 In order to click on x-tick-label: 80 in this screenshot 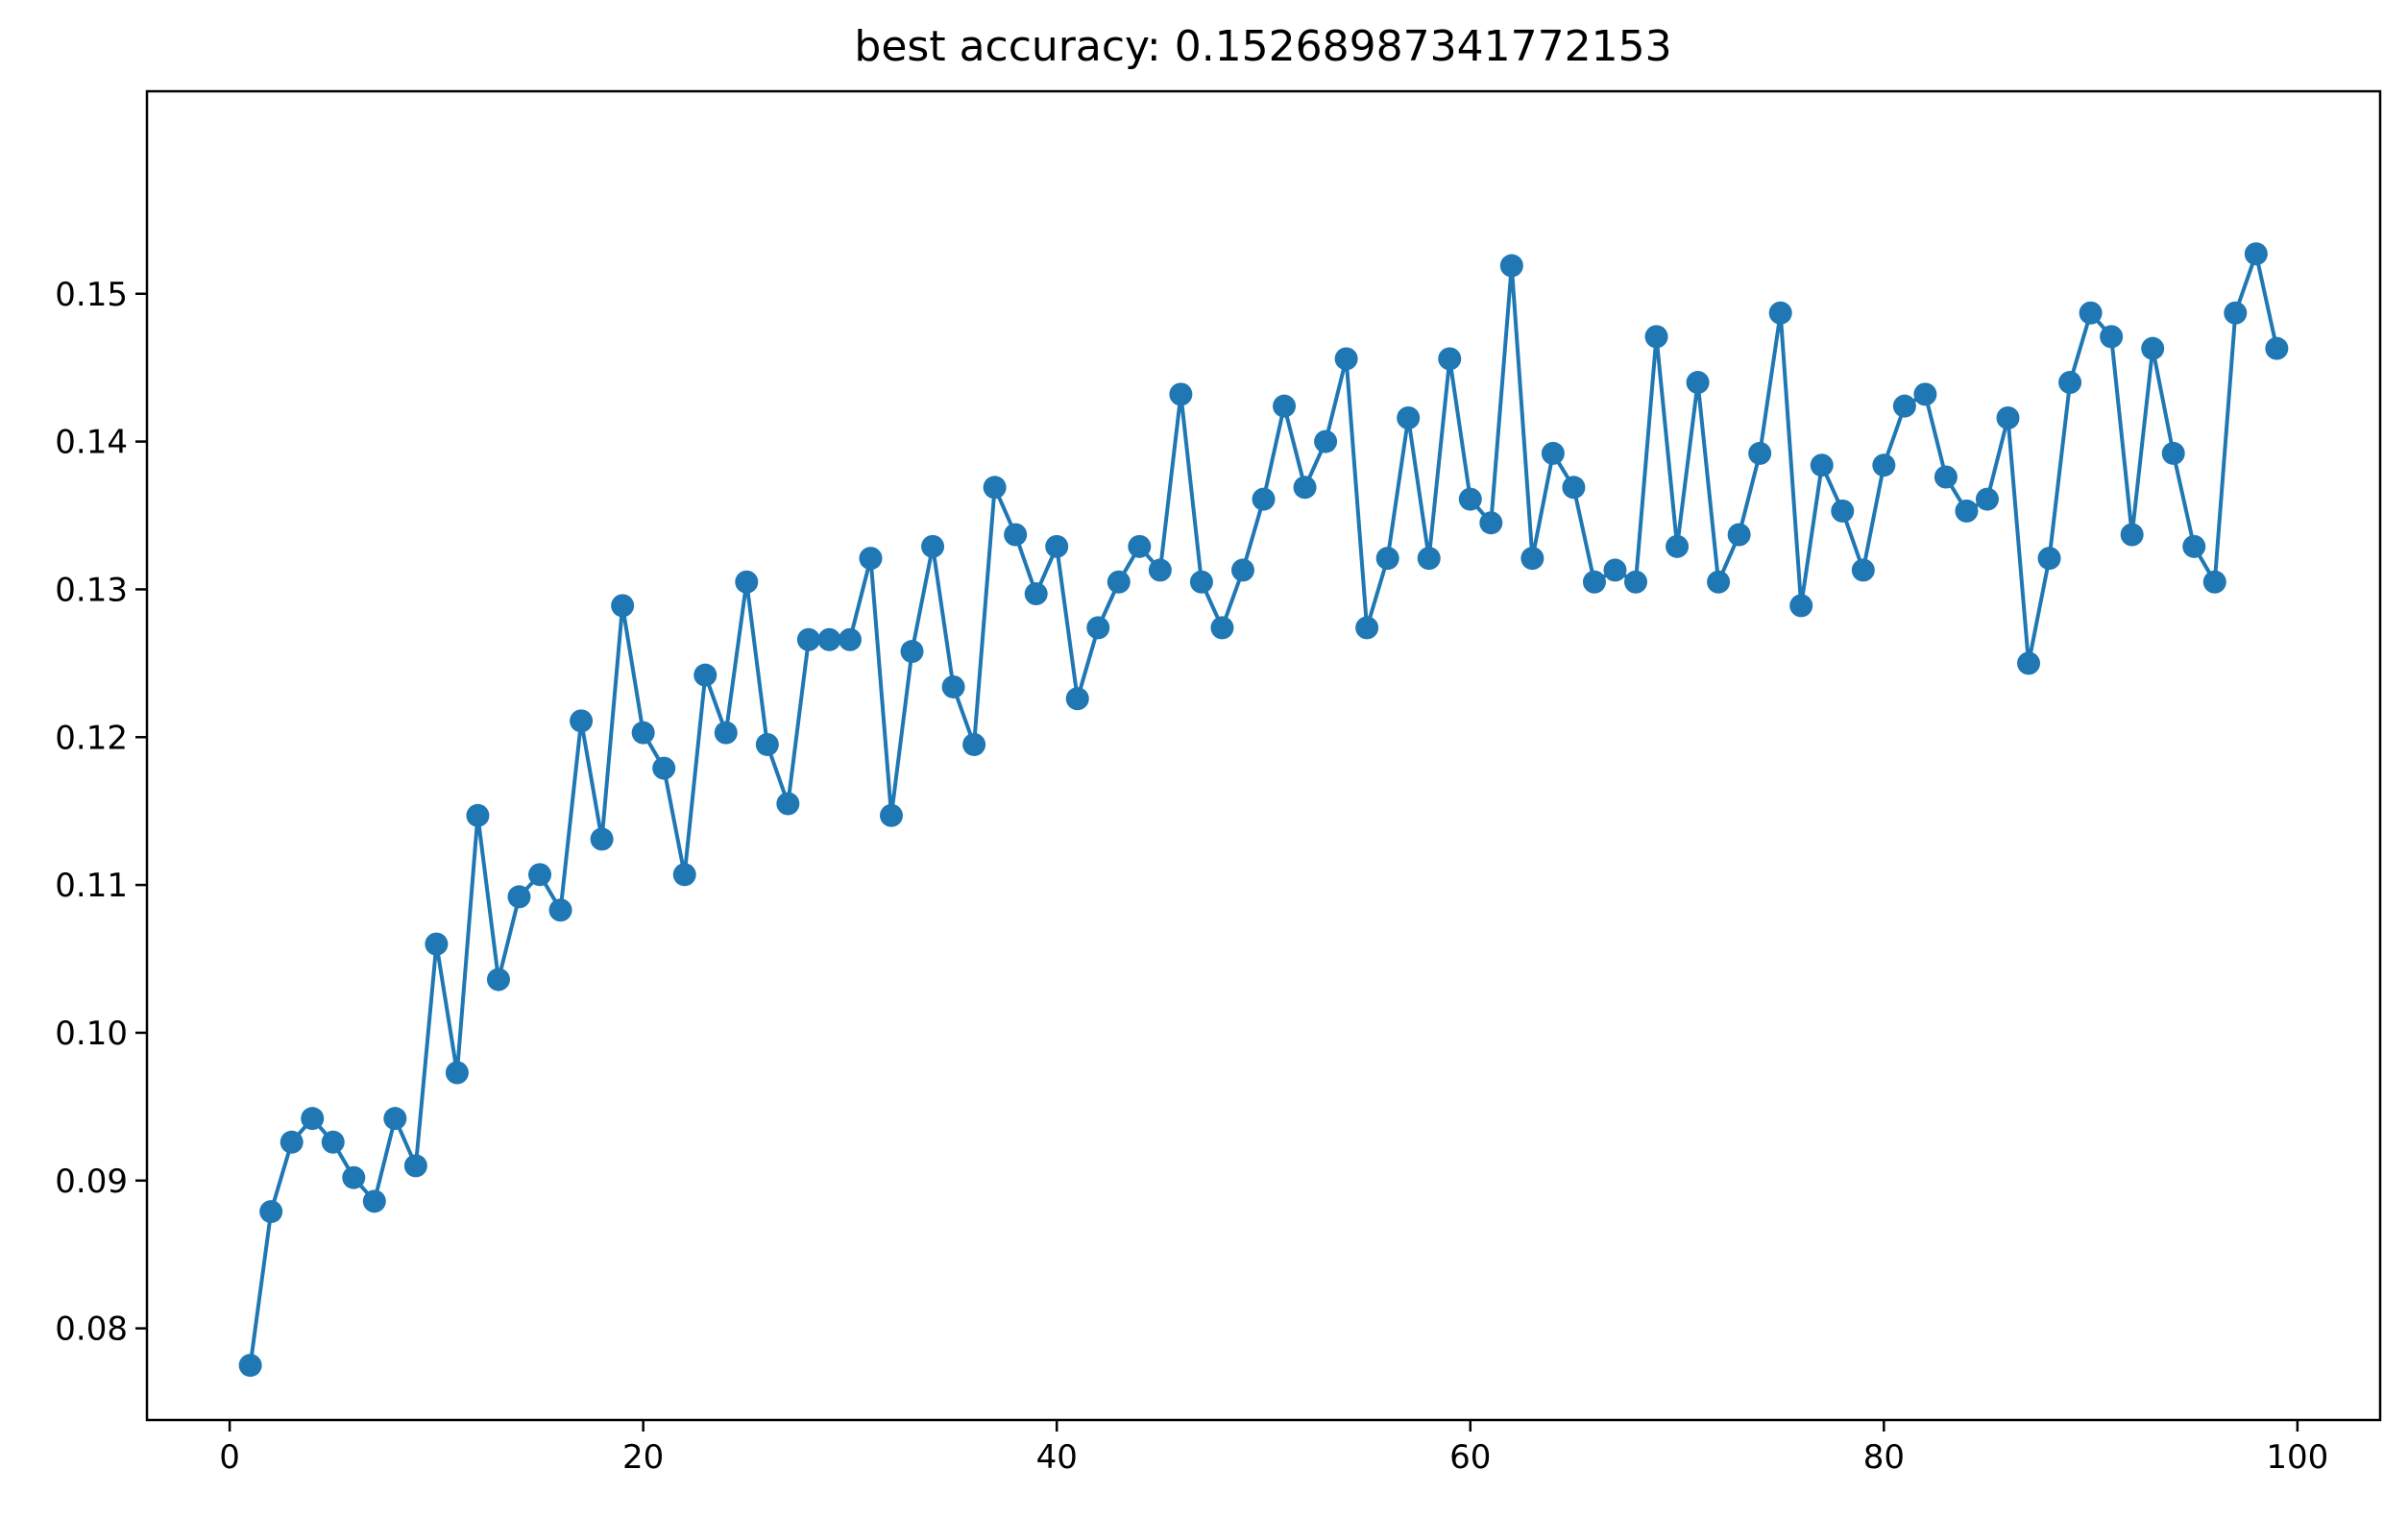, I will do `click(1884, 1458)`.